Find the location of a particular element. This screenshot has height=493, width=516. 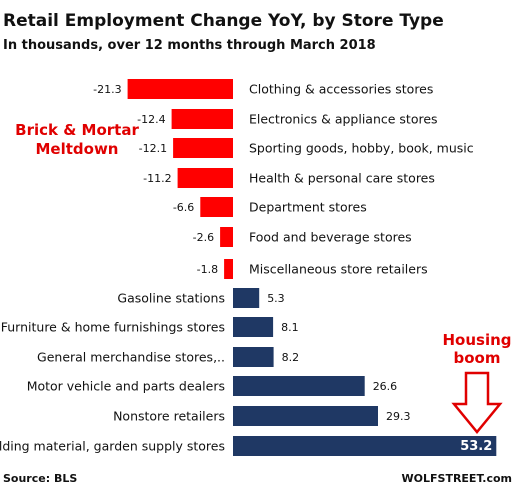

annotation-housing-line-1: boom is located at coordinates (477, 358).